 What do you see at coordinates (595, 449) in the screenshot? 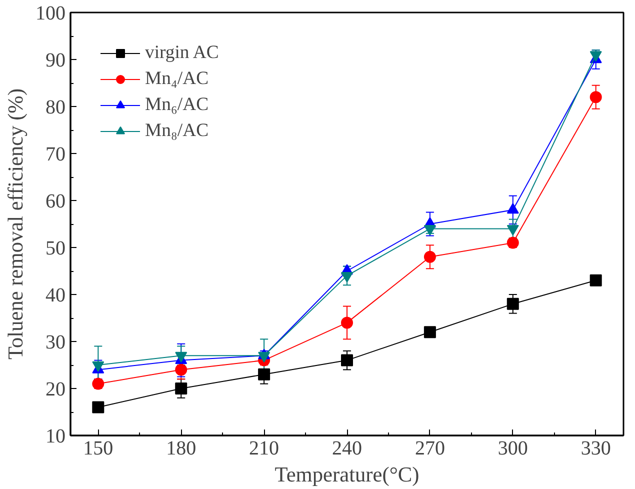
I see `x-tick-label: 330` at bounding box center [595, 449].